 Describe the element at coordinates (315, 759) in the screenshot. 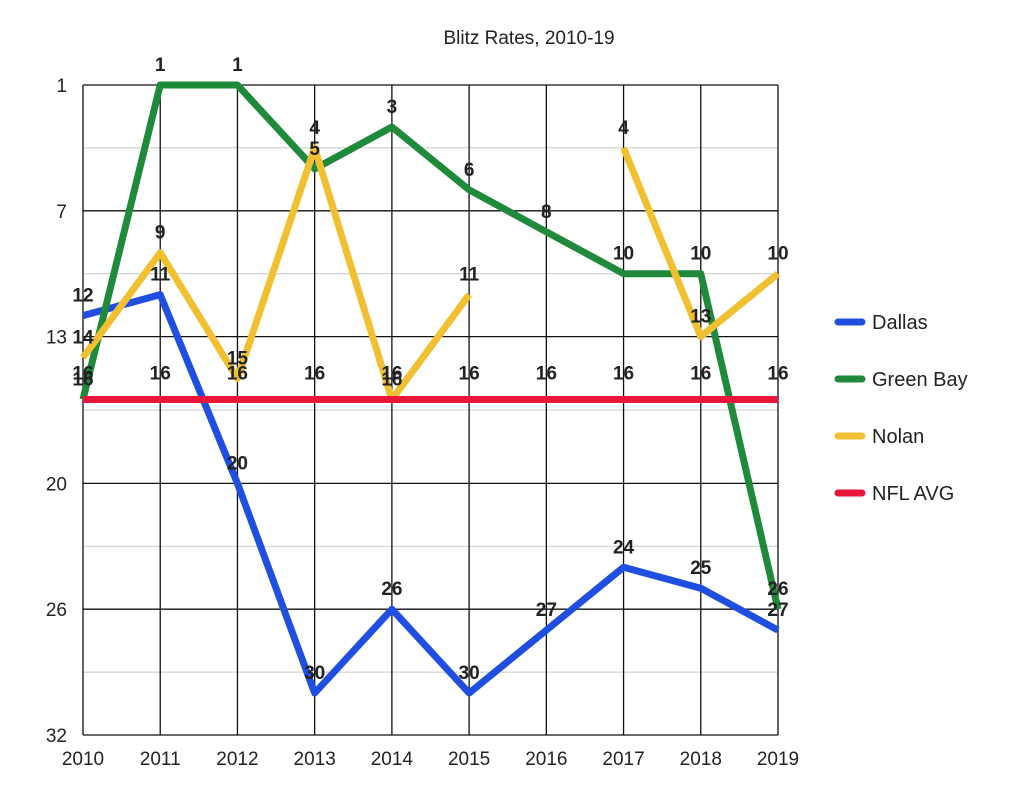

I see `x-tick-label: 2013` at that location.